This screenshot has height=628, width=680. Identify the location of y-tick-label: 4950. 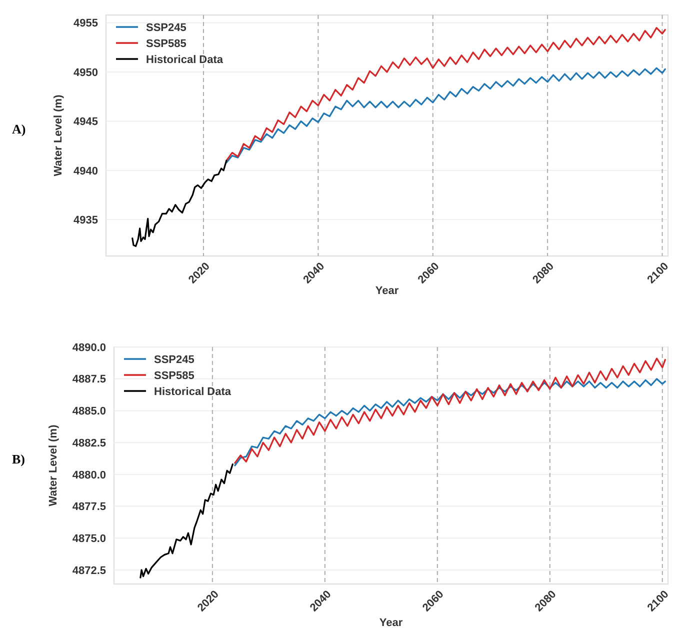
(86, 72).